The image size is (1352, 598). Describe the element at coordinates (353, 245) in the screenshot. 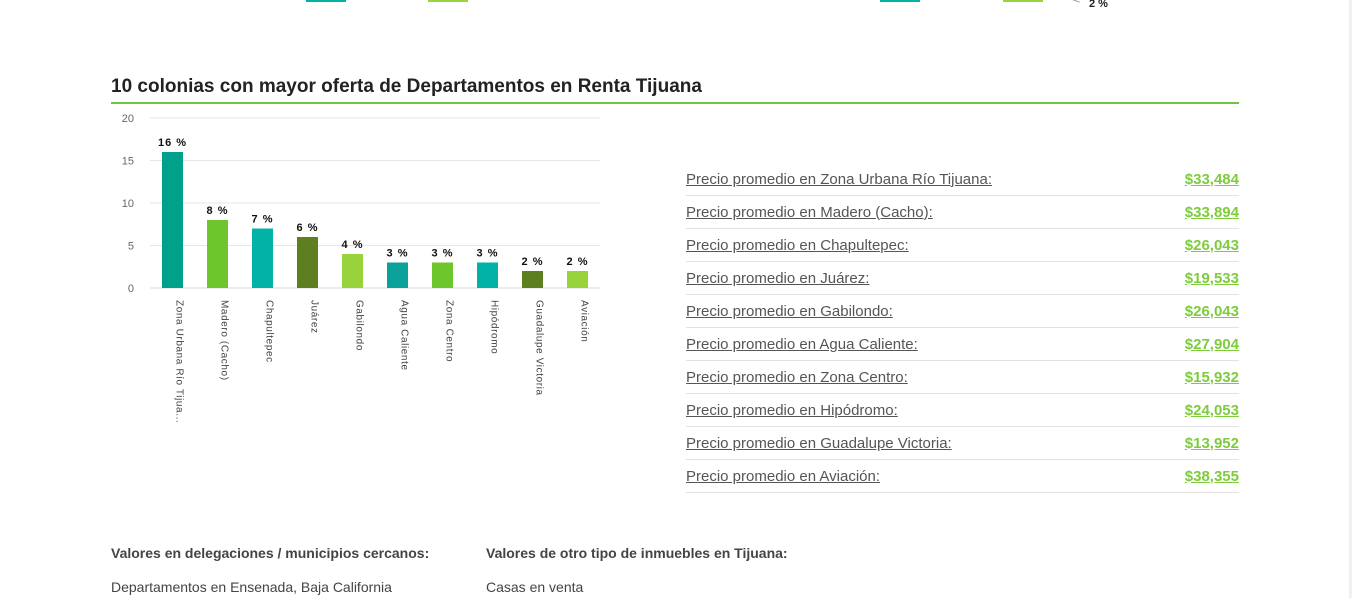

I see `data-label: 4 %` at that location.